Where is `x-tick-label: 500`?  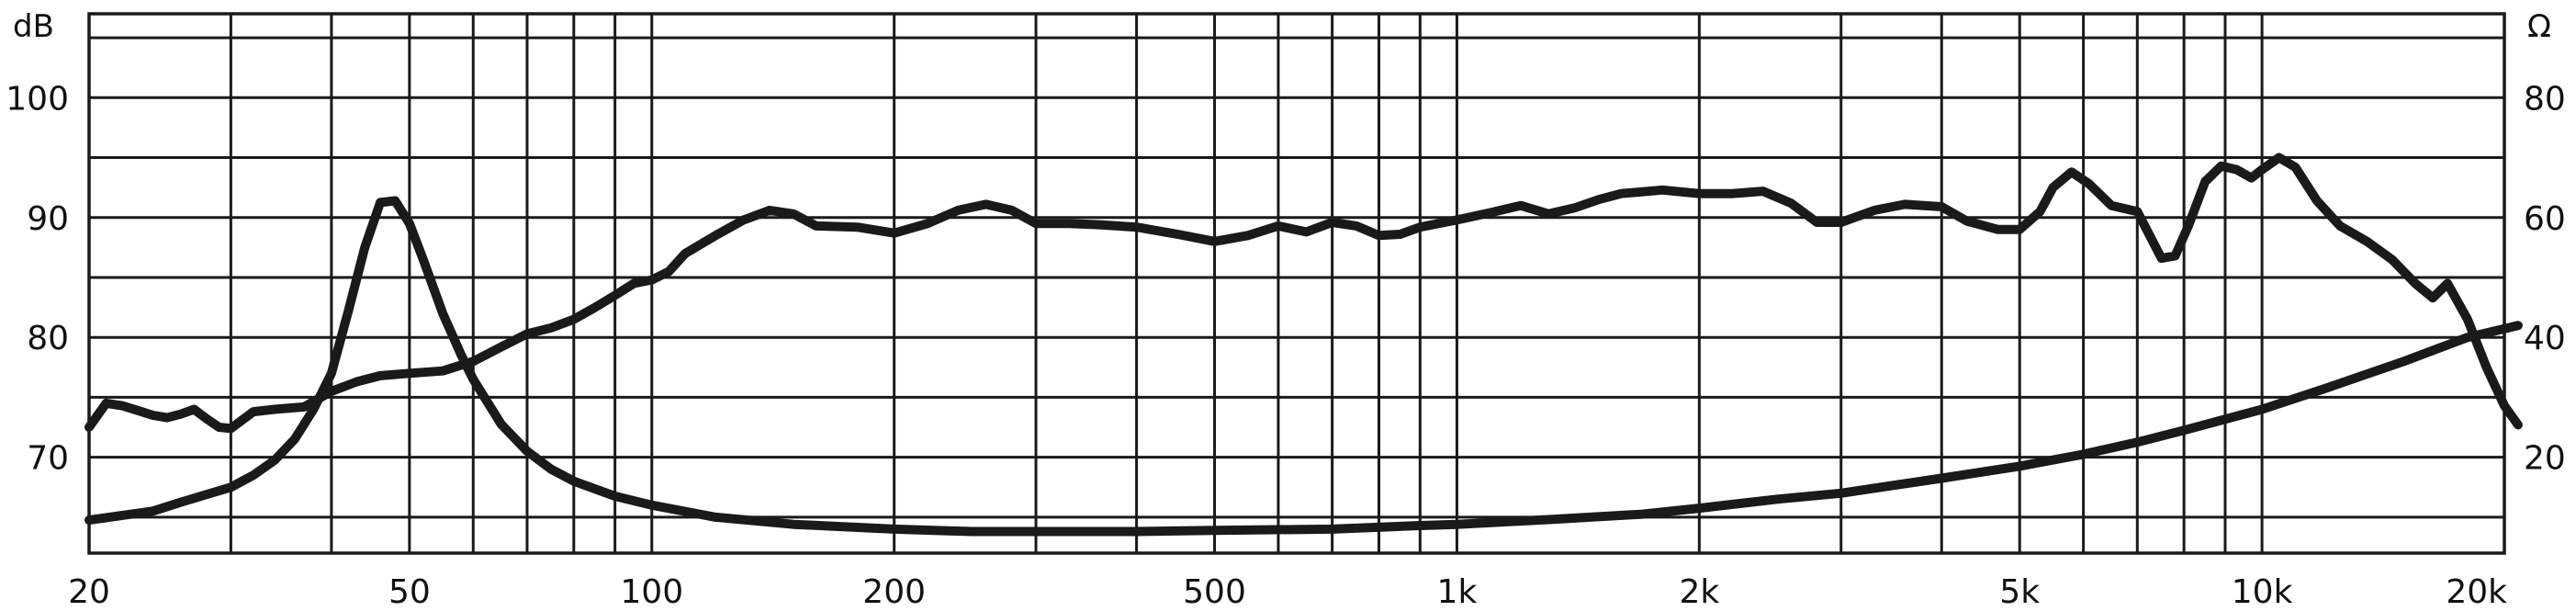 x-tick-label: 500 is located at coordinates (1214, 592).